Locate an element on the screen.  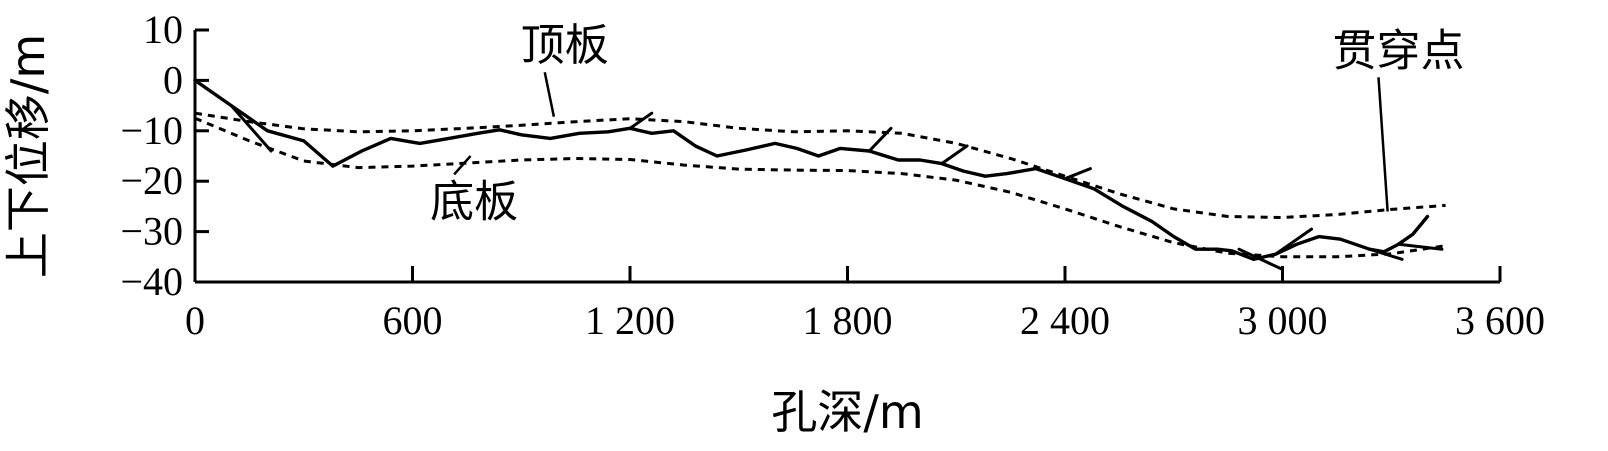
y-tick-label: 0 is located at coordinates (173, 79).